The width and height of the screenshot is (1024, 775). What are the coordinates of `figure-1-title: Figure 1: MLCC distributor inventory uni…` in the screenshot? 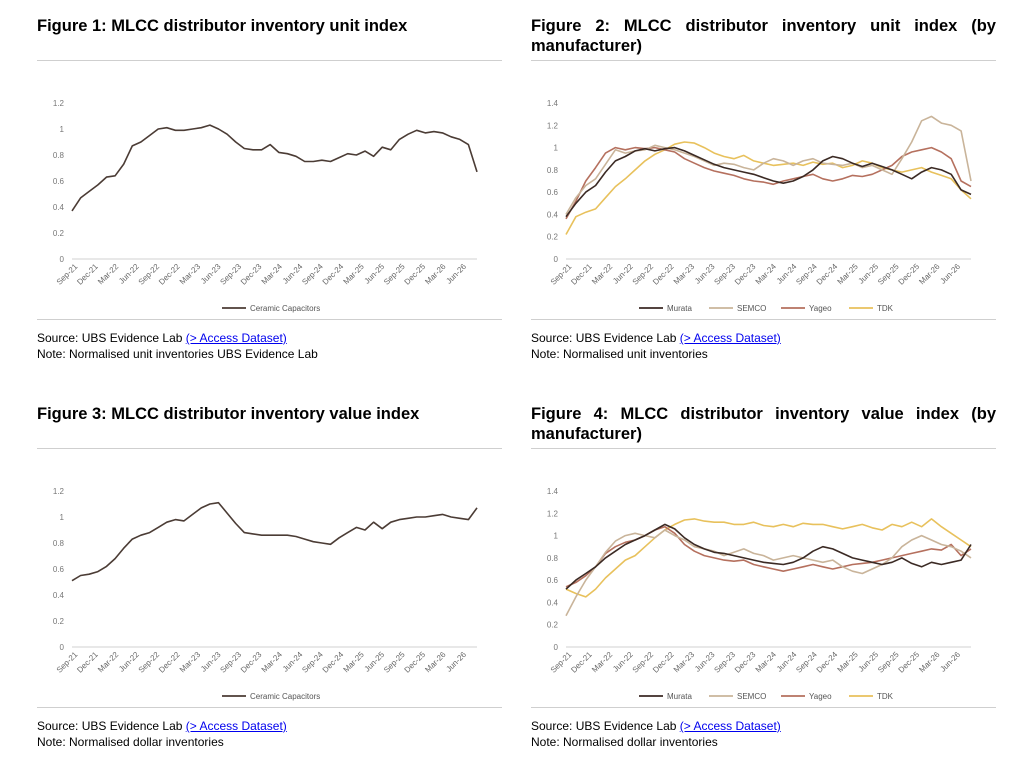 It's located at (222, 26).